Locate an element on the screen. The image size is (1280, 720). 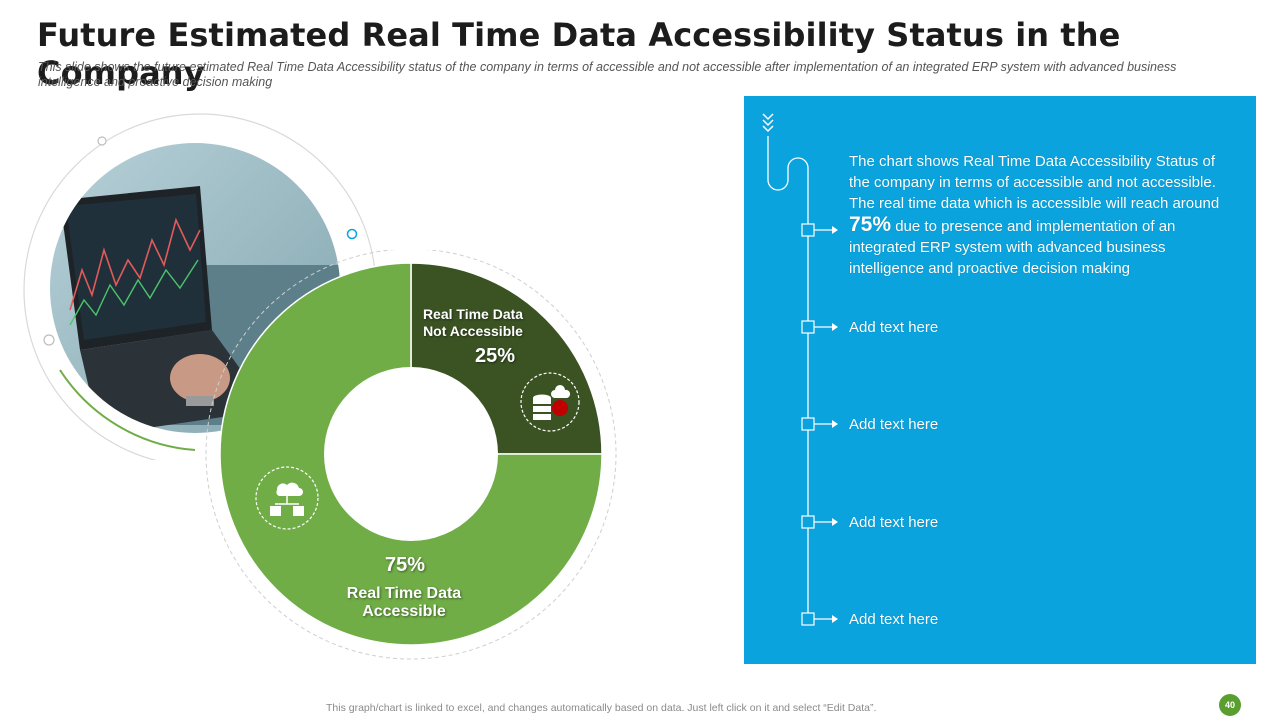
slice-label-not-accessible-line2: Not Accessible is located at coordinates (473, 331).